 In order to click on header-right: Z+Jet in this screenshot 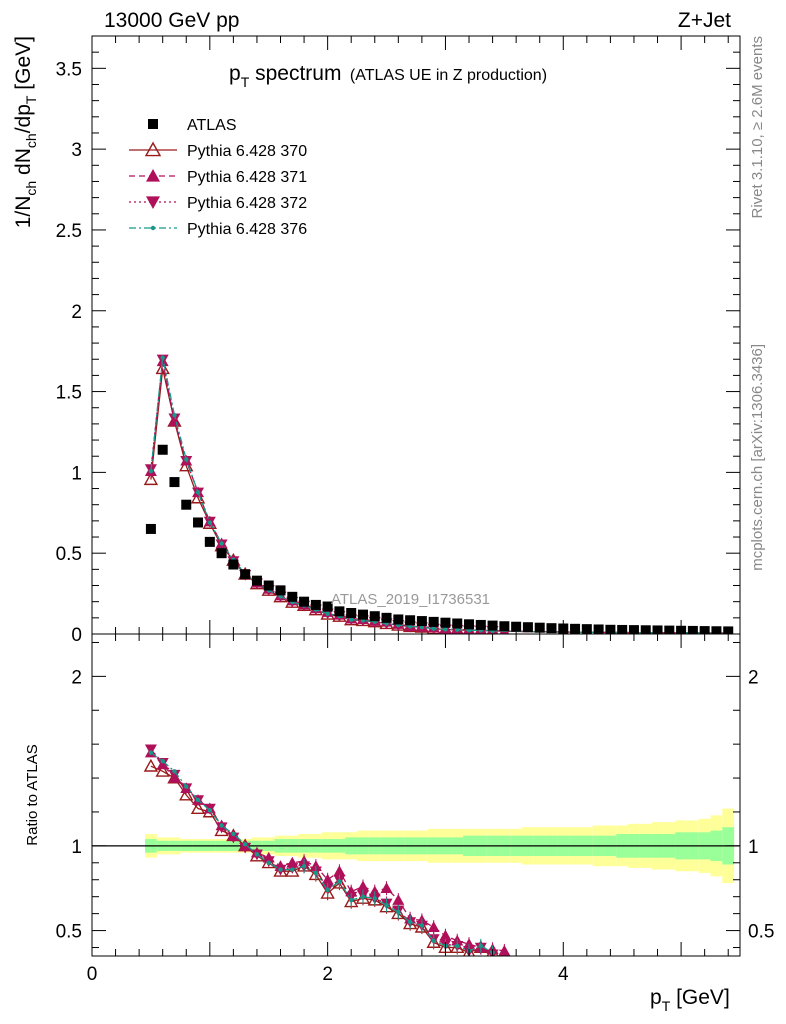, I will do `click(704, 20)`.